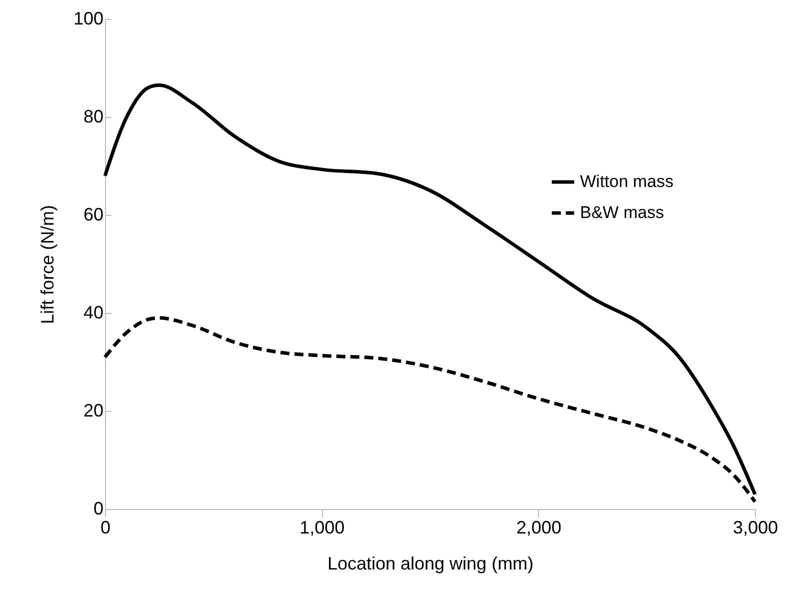 Image resolution: width=785 pixels, height=605 pixels. Describe the element at coordinates (93, 410) in the screenshot. I see `y-tick-label: 20` at that location.